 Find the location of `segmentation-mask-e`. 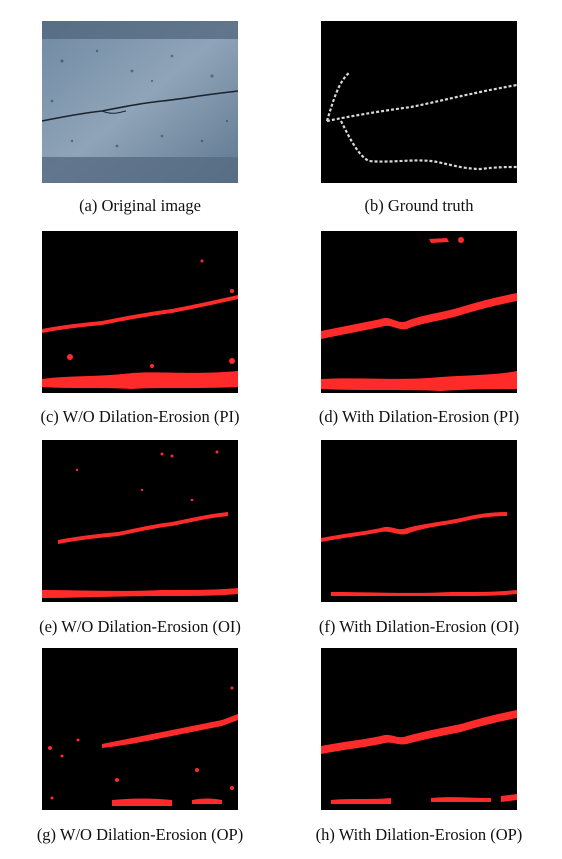

segmentation-mask-e is located at coordinates (140, 524).